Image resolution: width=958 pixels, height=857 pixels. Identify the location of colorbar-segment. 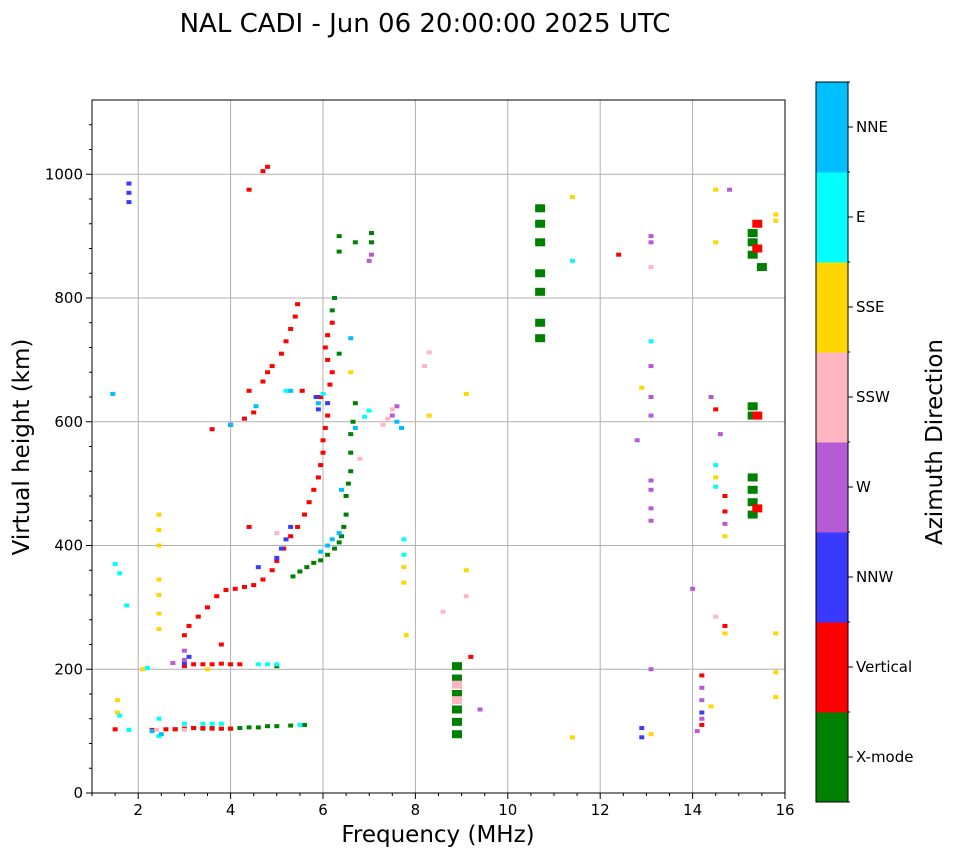
(832, 397).